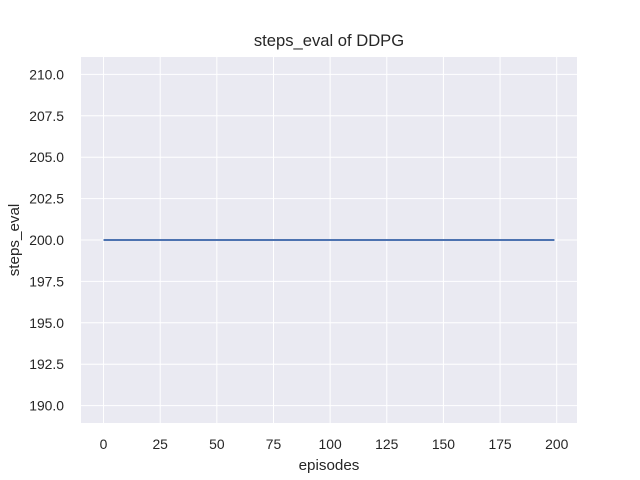  I want to click on y-tick-label: 210.0, so click(46, 74).